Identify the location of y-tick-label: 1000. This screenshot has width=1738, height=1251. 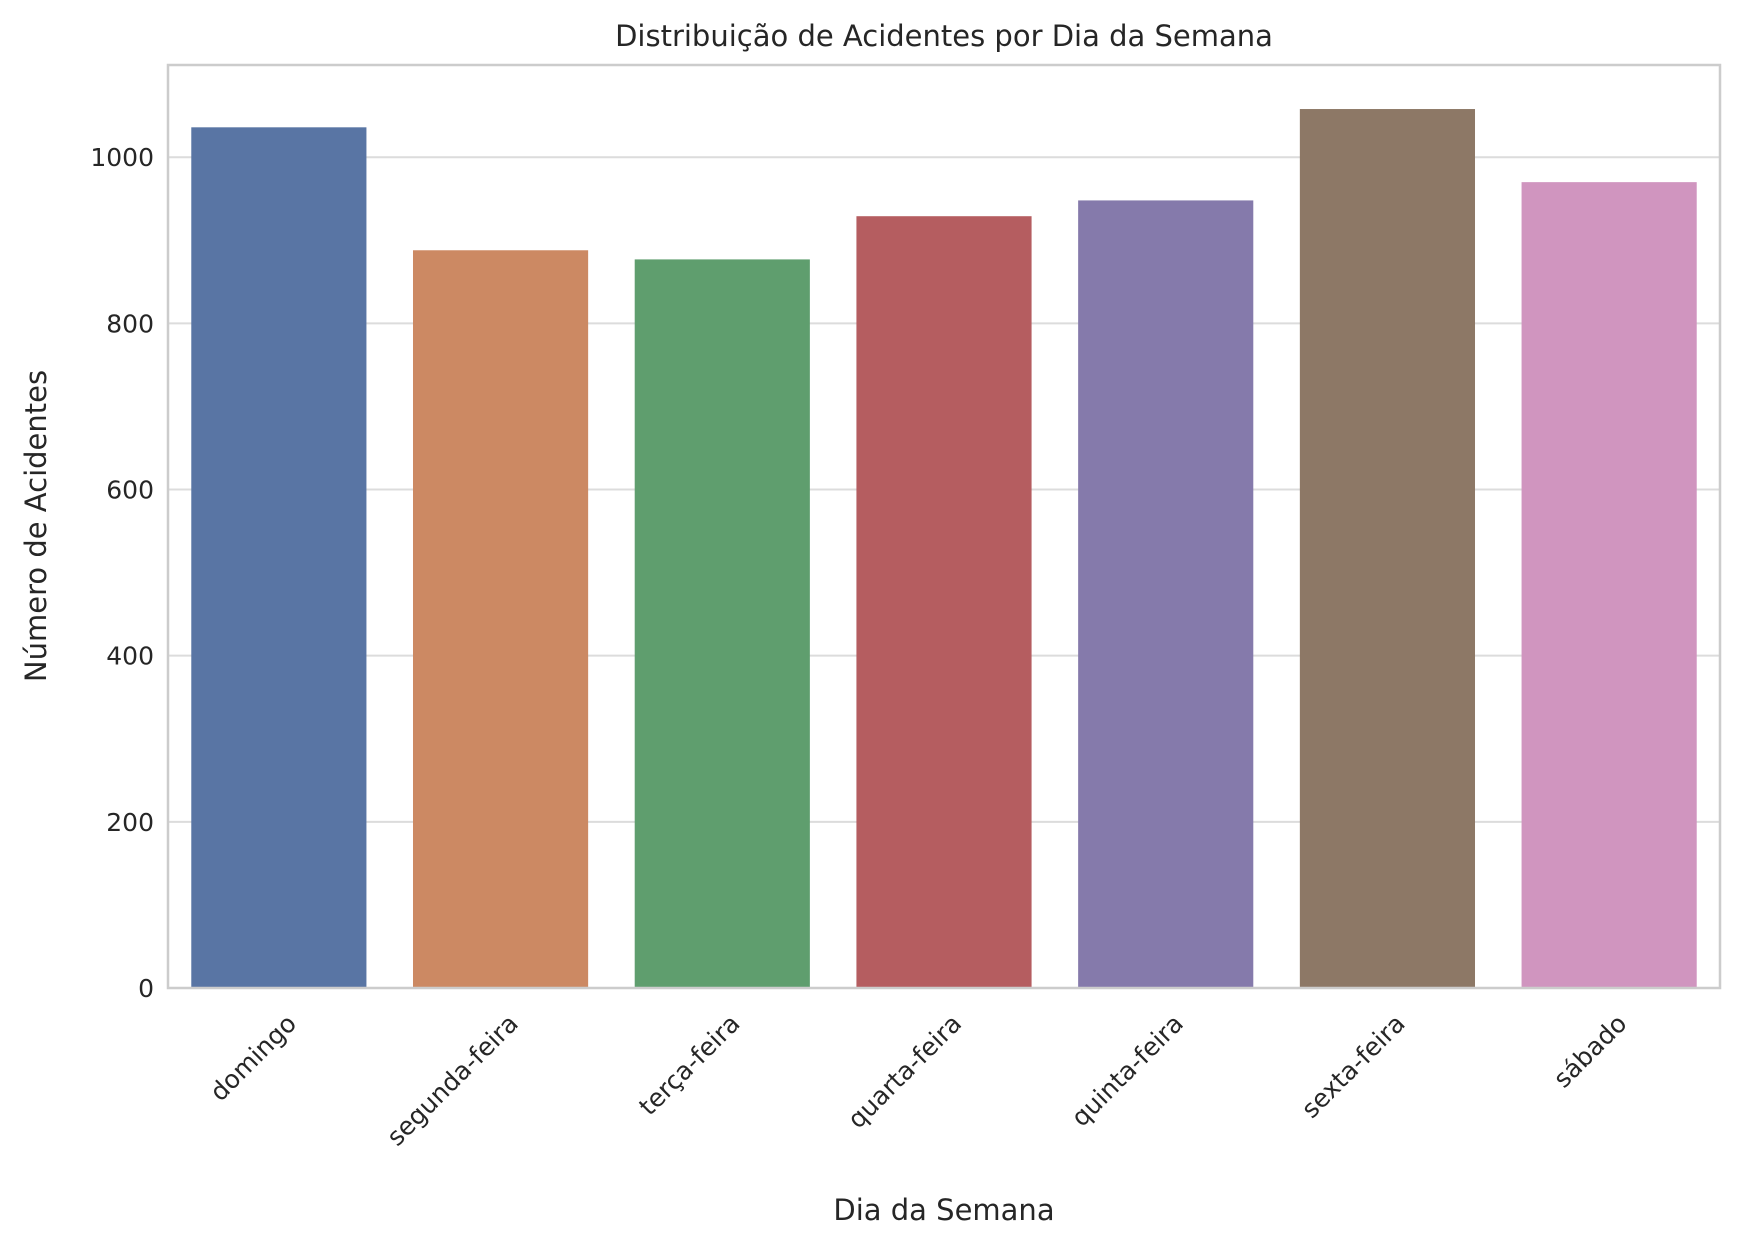
(122, 157).